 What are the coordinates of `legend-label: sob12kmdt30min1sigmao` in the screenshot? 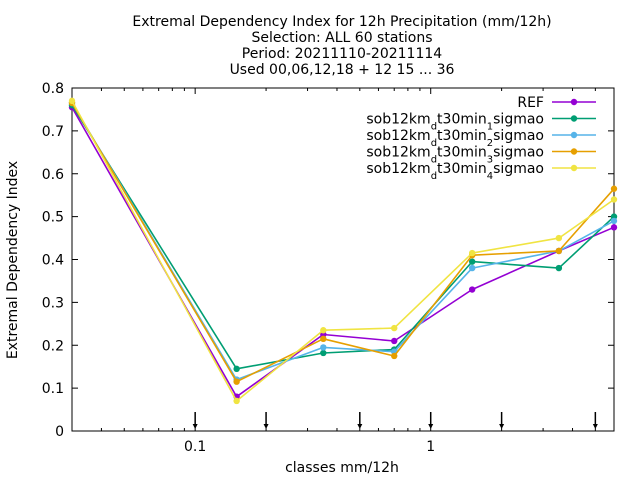 It's located at (455, 122).